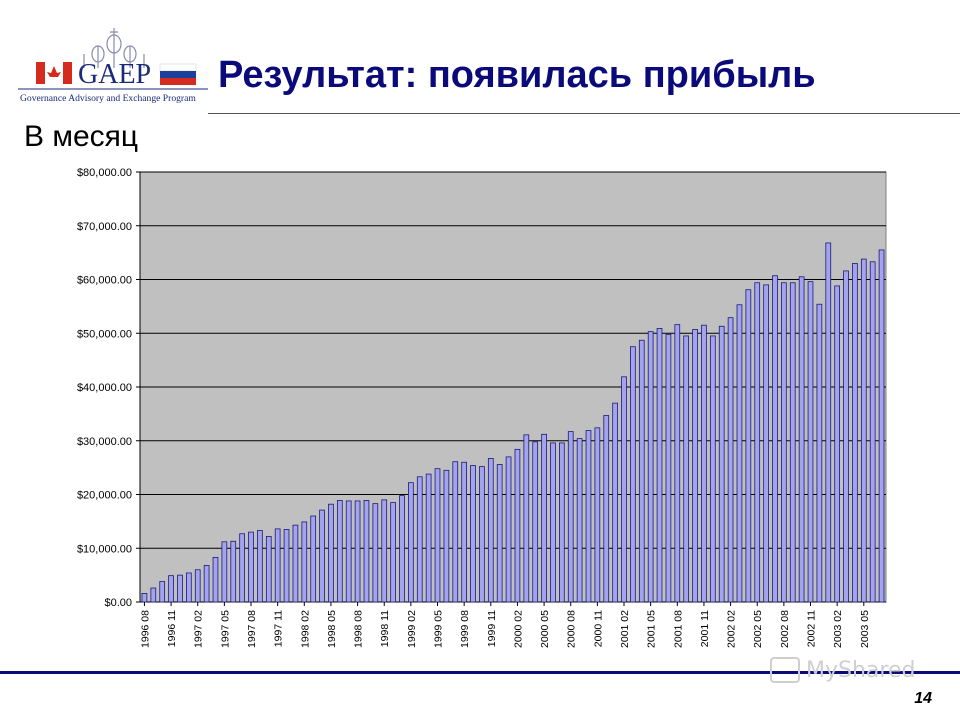 This screenshot has height=720, width=960. Describe the element at coordinates (104, 173) in the screenshot. I see `y-tick-label: $80,000.00` at that location.